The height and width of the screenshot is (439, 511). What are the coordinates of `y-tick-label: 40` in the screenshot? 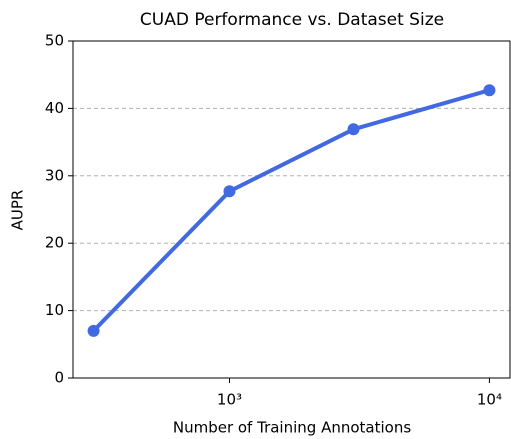 It's located at (54, 108).